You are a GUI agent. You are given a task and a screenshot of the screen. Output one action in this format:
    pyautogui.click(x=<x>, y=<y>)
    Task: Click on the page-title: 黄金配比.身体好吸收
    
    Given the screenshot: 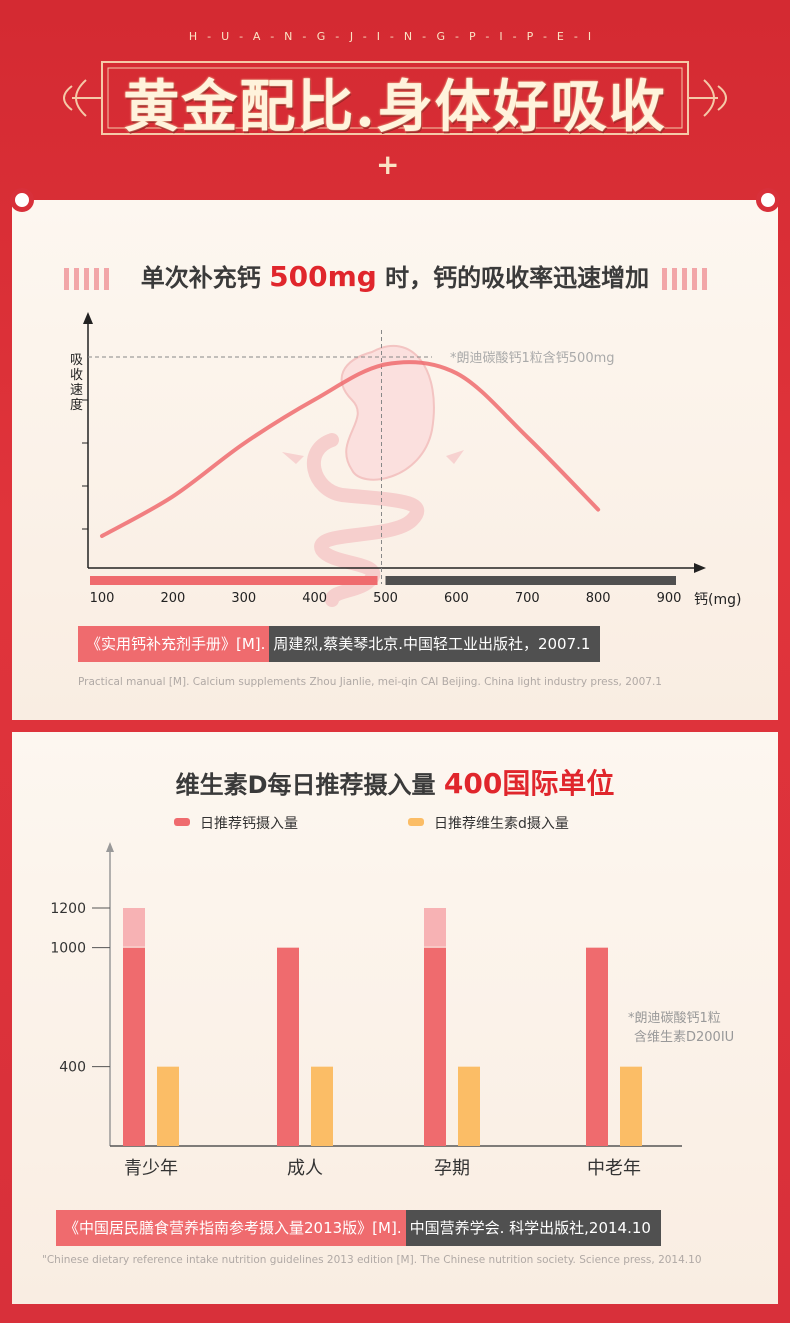 What is the action you would take?
    pyautogui.click(x=395, y=107)
    